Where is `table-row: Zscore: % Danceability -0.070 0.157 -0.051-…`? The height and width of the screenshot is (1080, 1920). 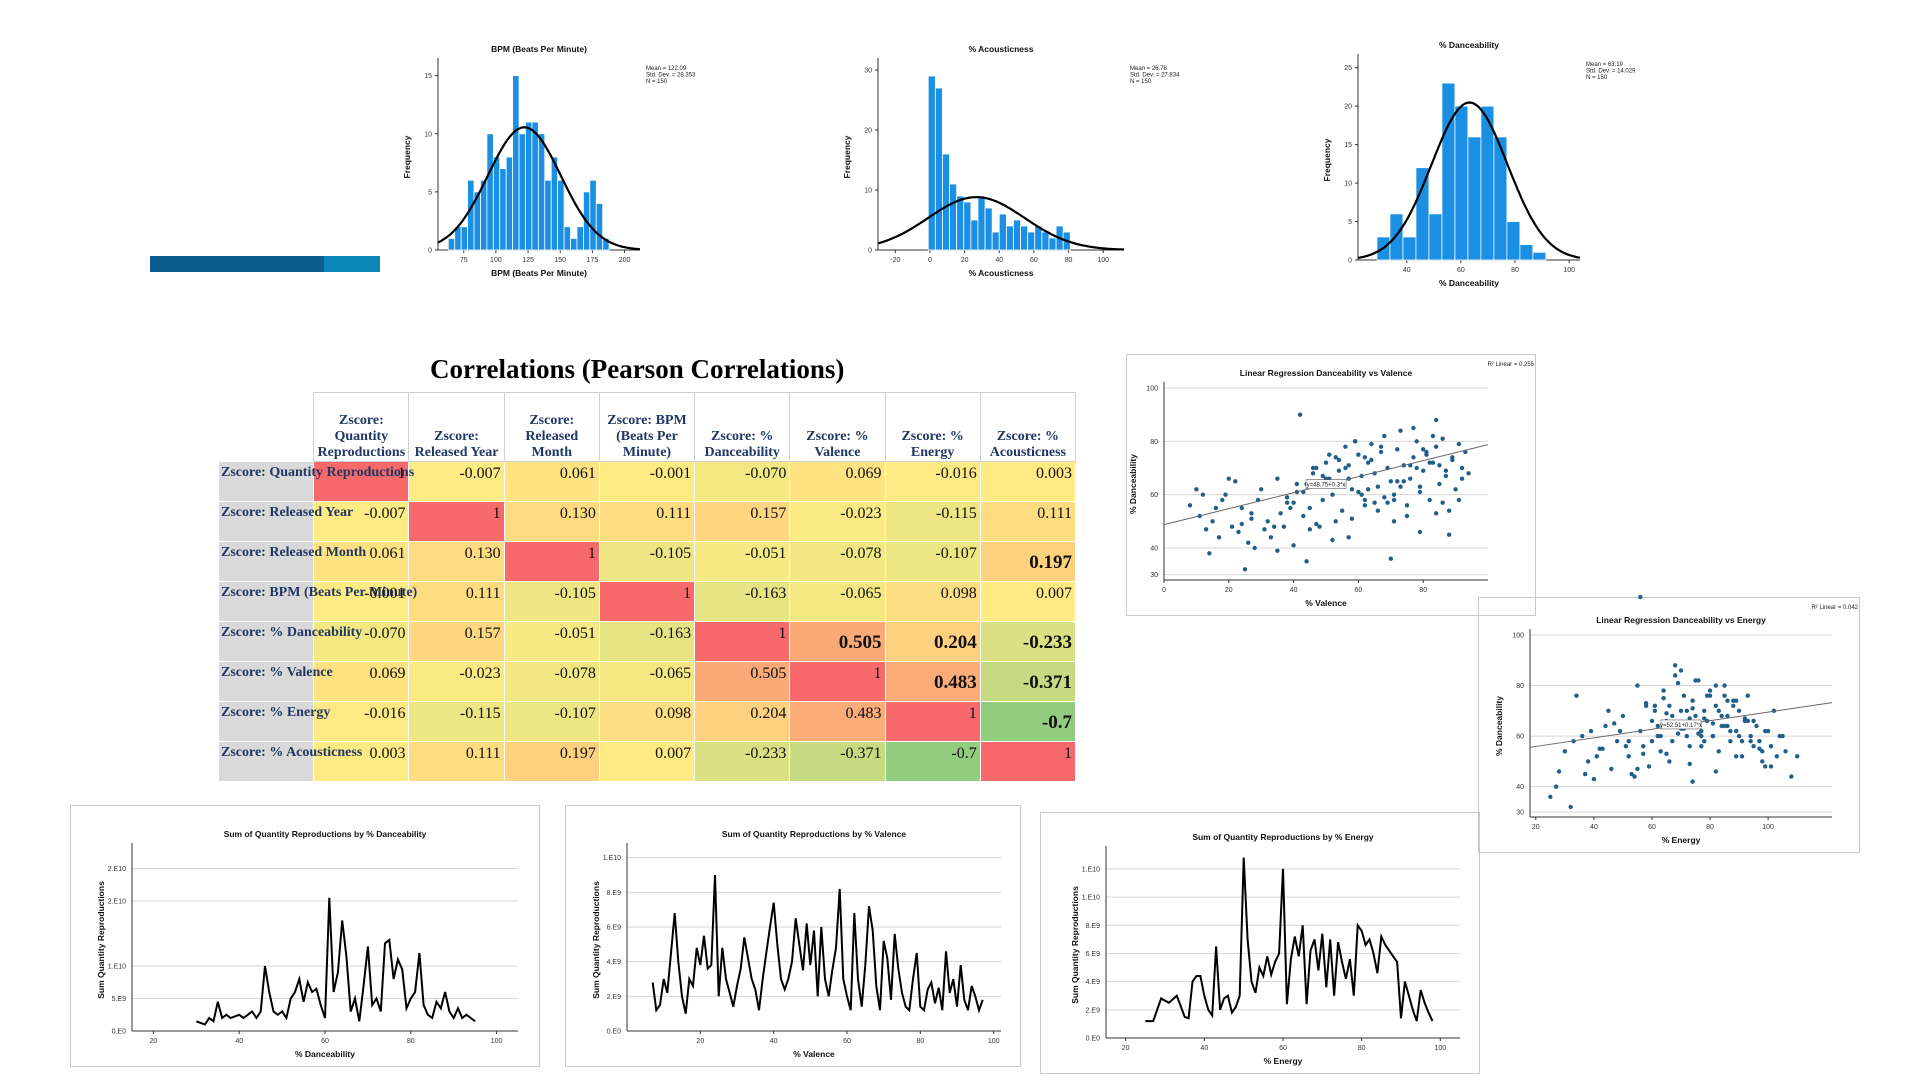
table-row: Zscore: % Danceability -0.070 0.157 -0.051-… is located at coordinates (647, 641).